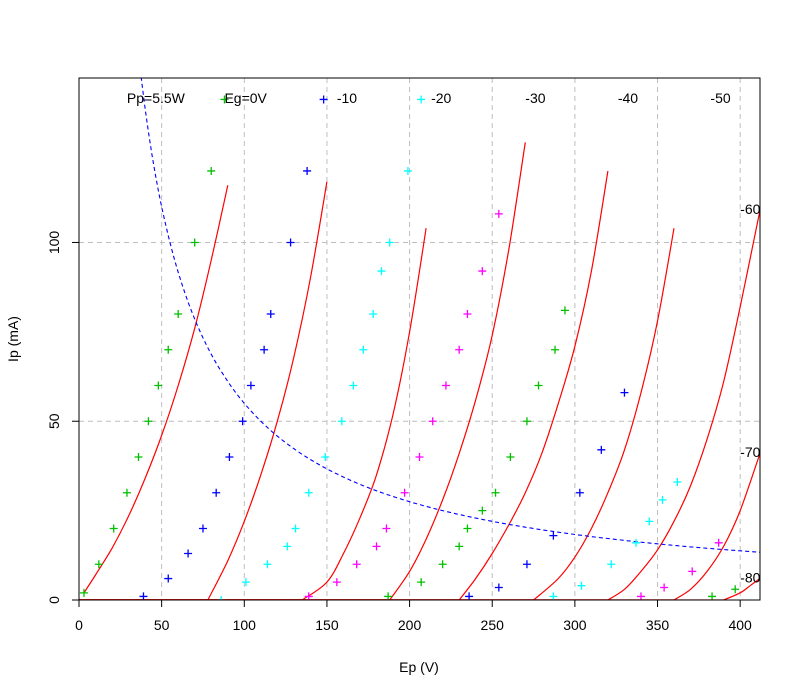 This screenshot has width=800, height=698. I want to click on x-tick-label: 350, so click(658, 625).